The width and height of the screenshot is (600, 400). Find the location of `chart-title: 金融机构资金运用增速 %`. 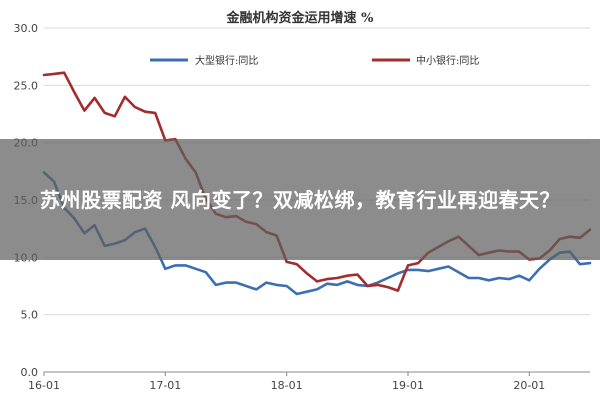

chart-title: 金融机构资金运用增速 % is located at coordinates (300, 18).